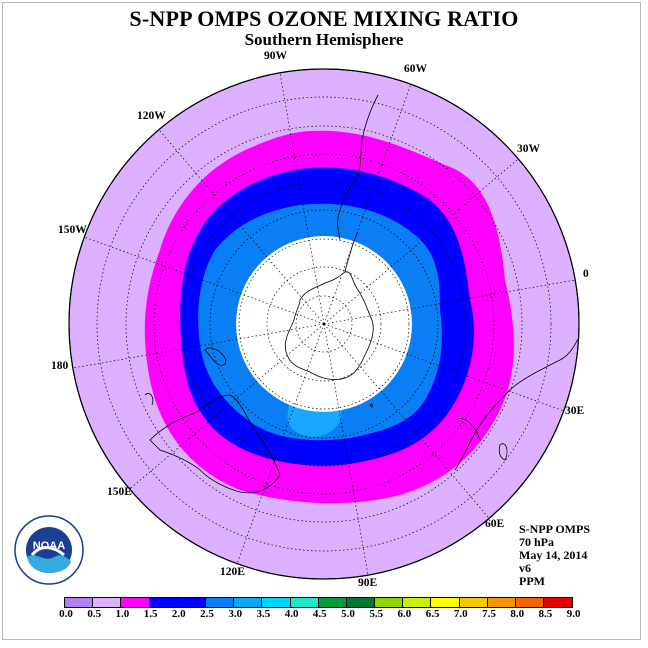 The width and height of the screenshot is (648, 648). What do you see at coordinates (151, 116) in the screenshot?
I see `lon-label-120w: 120W` at bounding box center [151, 116].